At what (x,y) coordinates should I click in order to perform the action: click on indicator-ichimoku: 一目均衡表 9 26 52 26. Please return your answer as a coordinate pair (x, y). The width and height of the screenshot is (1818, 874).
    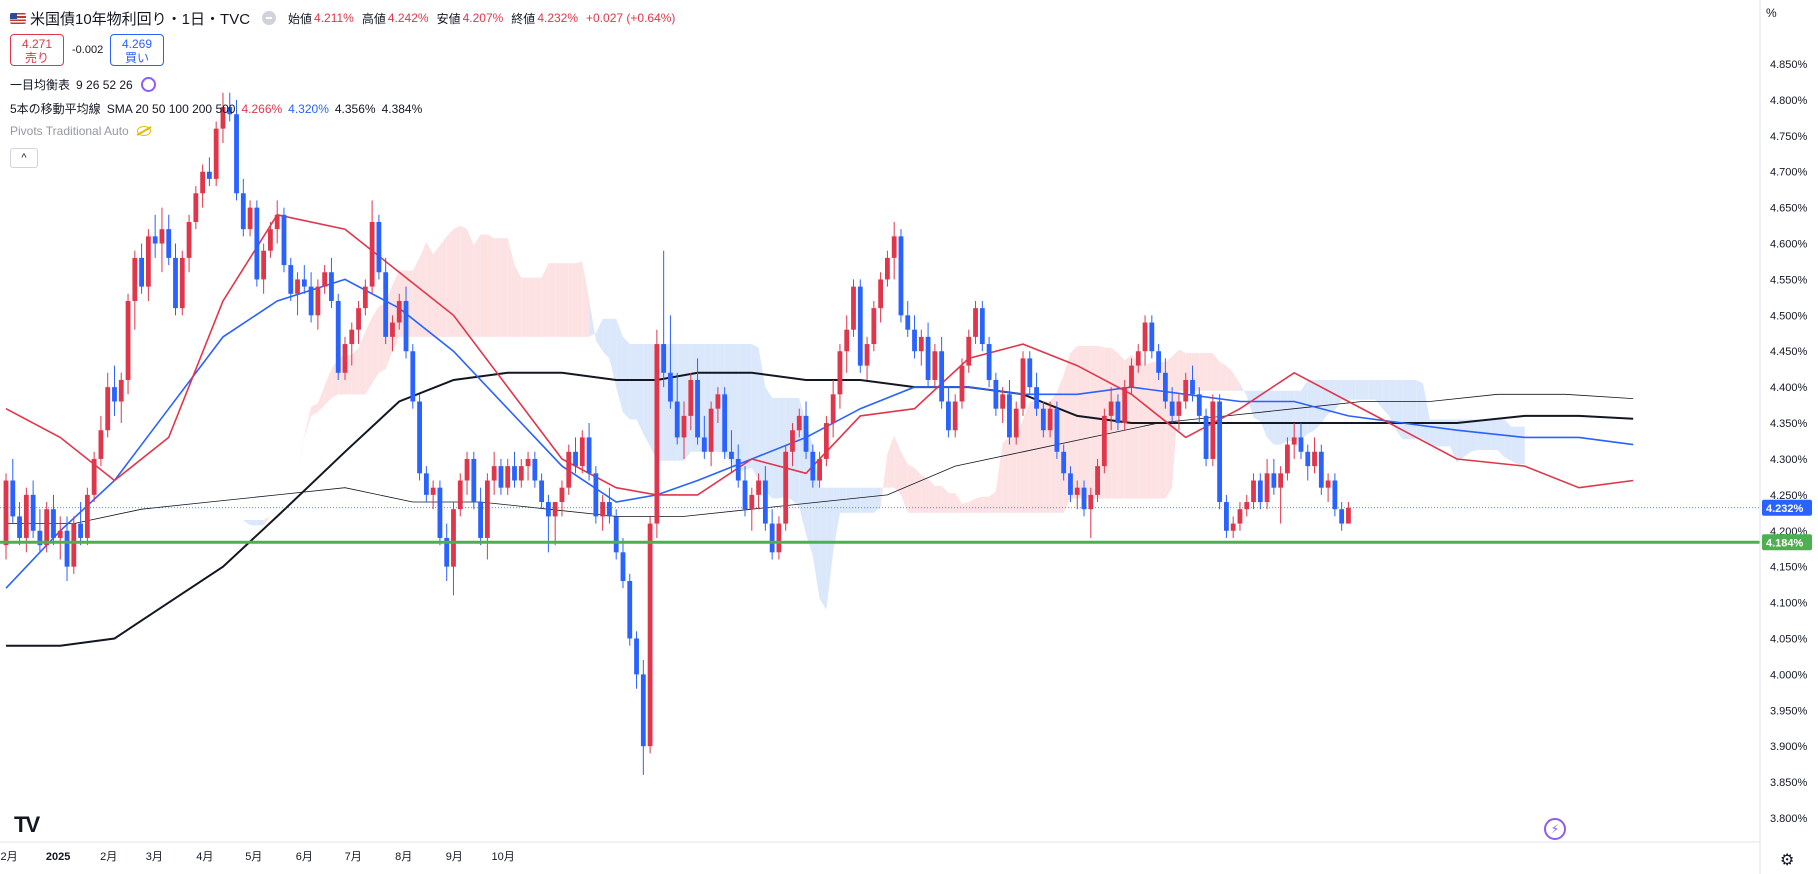
    Looking at the image, I should click on (83, 84).